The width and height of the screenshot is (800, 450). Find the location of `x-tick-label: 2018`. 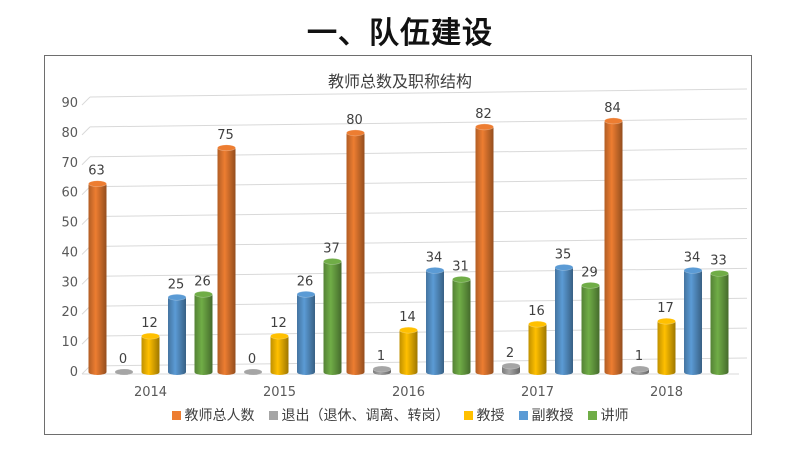

x-tick-label: 2018 is located at coordinates (666, 392).